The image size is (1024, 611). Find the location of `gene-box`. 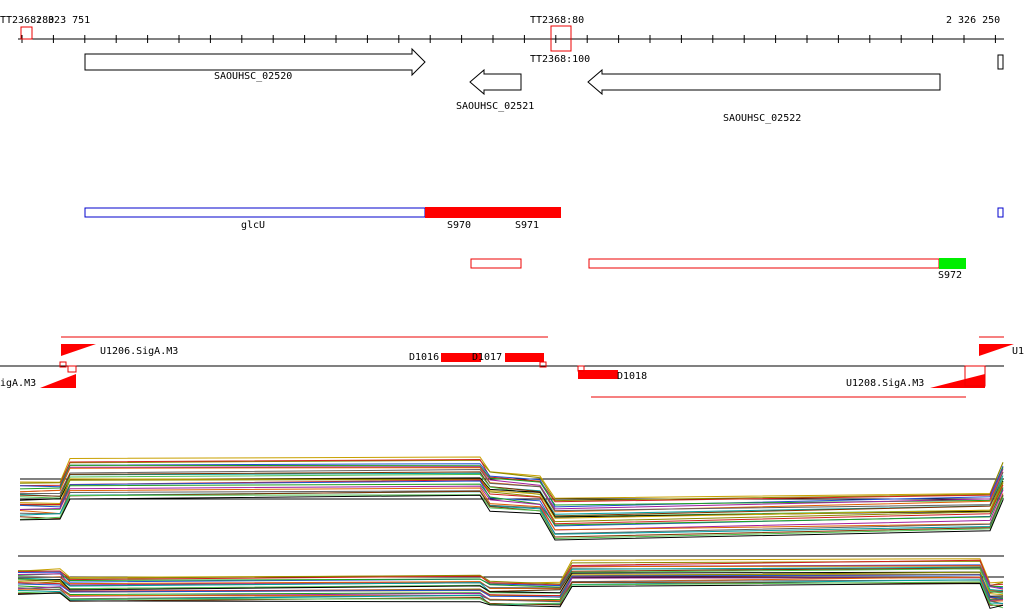

gene-box is located at coordinates (1000, 62).